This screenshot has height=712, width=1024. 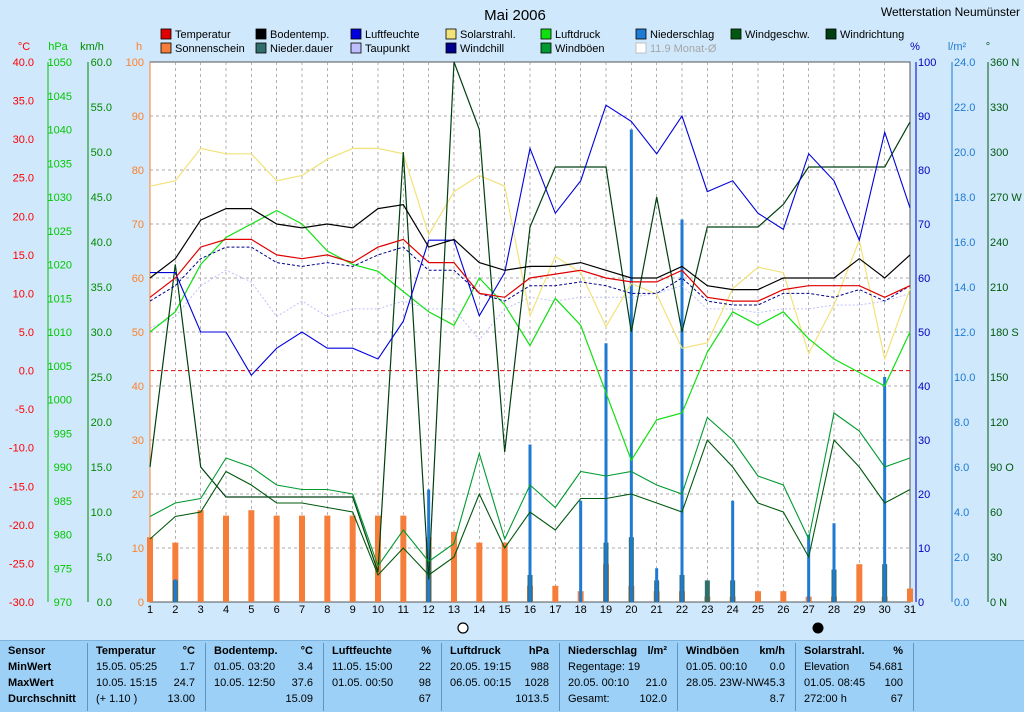 What do you see at coordinates (964, 333) in the screenshot?
I see `axis-tick-label: 12.0` at bounding box center [964, 333].